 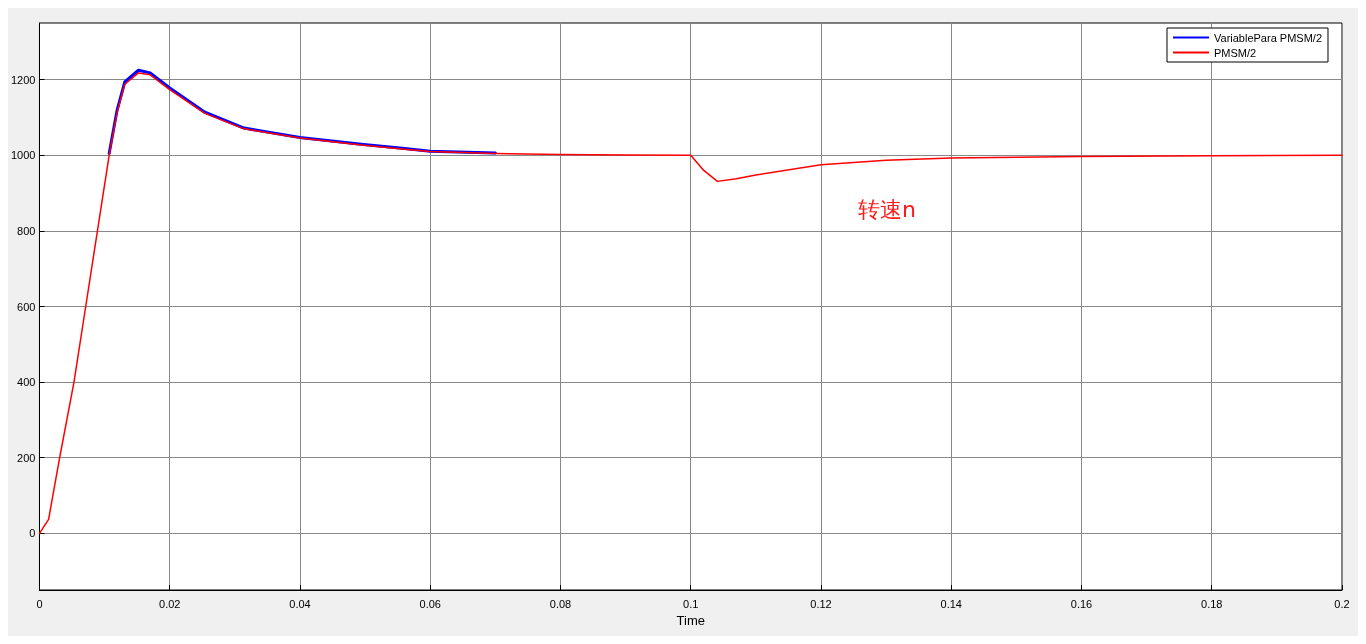 What do you see at coordinates (1212, 603) in the screenshot?
I see `x-tick-label: 0.18` at bounding box center [1212, 603].